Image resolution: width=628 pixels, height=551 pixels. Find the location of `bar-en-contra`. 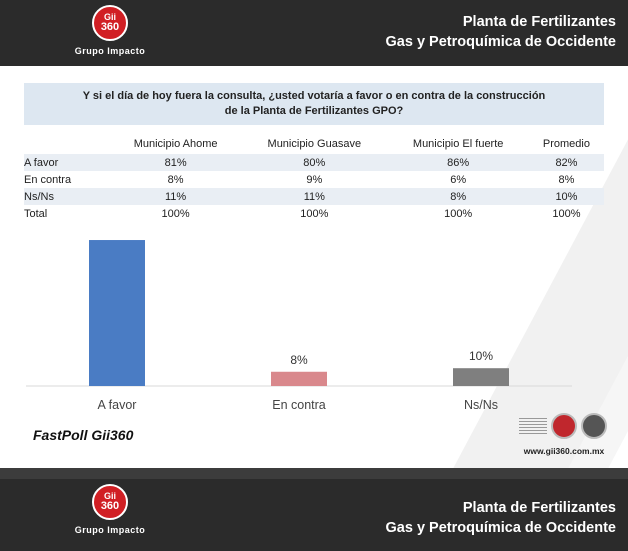

bar-en-contra is located at coordinates (299, 378).